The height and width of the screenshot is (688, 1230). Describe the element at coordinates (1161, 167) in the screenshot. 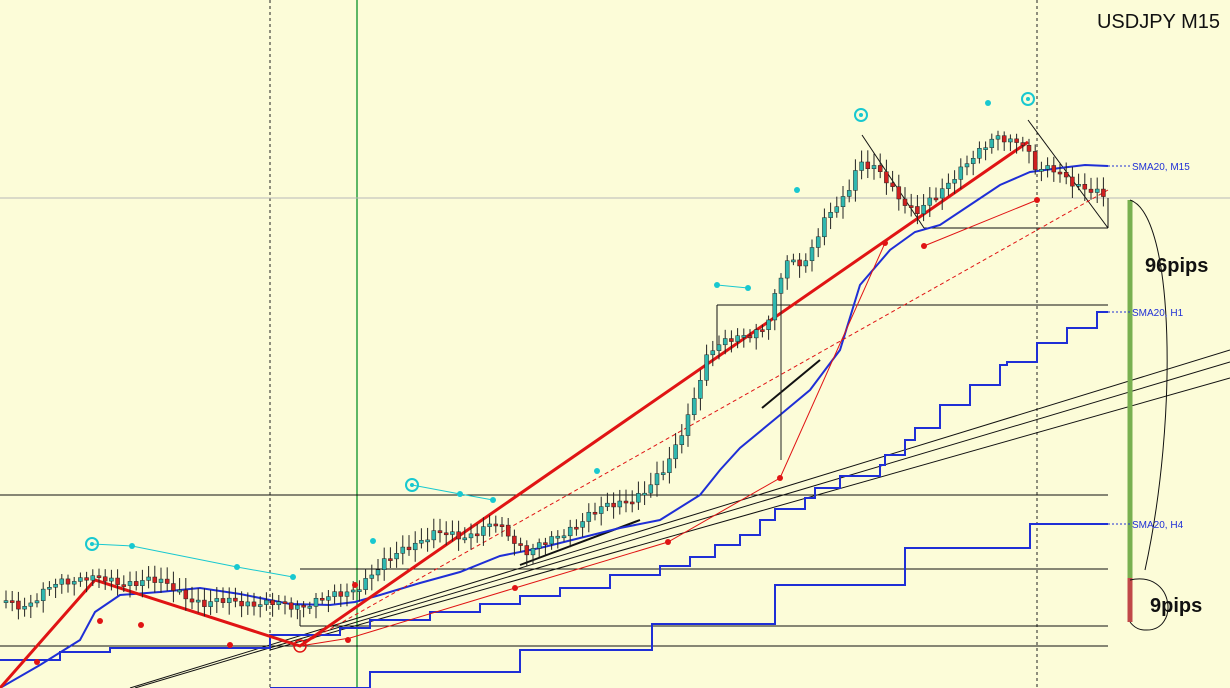

I see `sma-m15-label: SMA20, M15` at that location.